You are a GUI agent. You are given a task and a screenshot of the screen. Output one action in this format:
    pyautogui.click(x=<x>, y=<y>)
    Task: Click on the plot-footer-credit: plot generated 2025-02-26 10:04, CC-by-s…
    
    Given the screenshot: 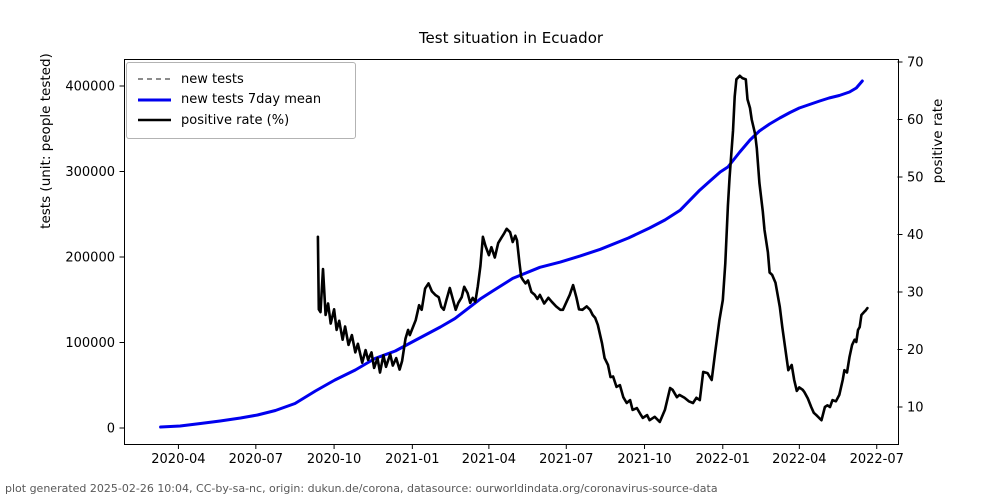 What is the action you would take?
    pyautogui.click(x=361, y=488)
    